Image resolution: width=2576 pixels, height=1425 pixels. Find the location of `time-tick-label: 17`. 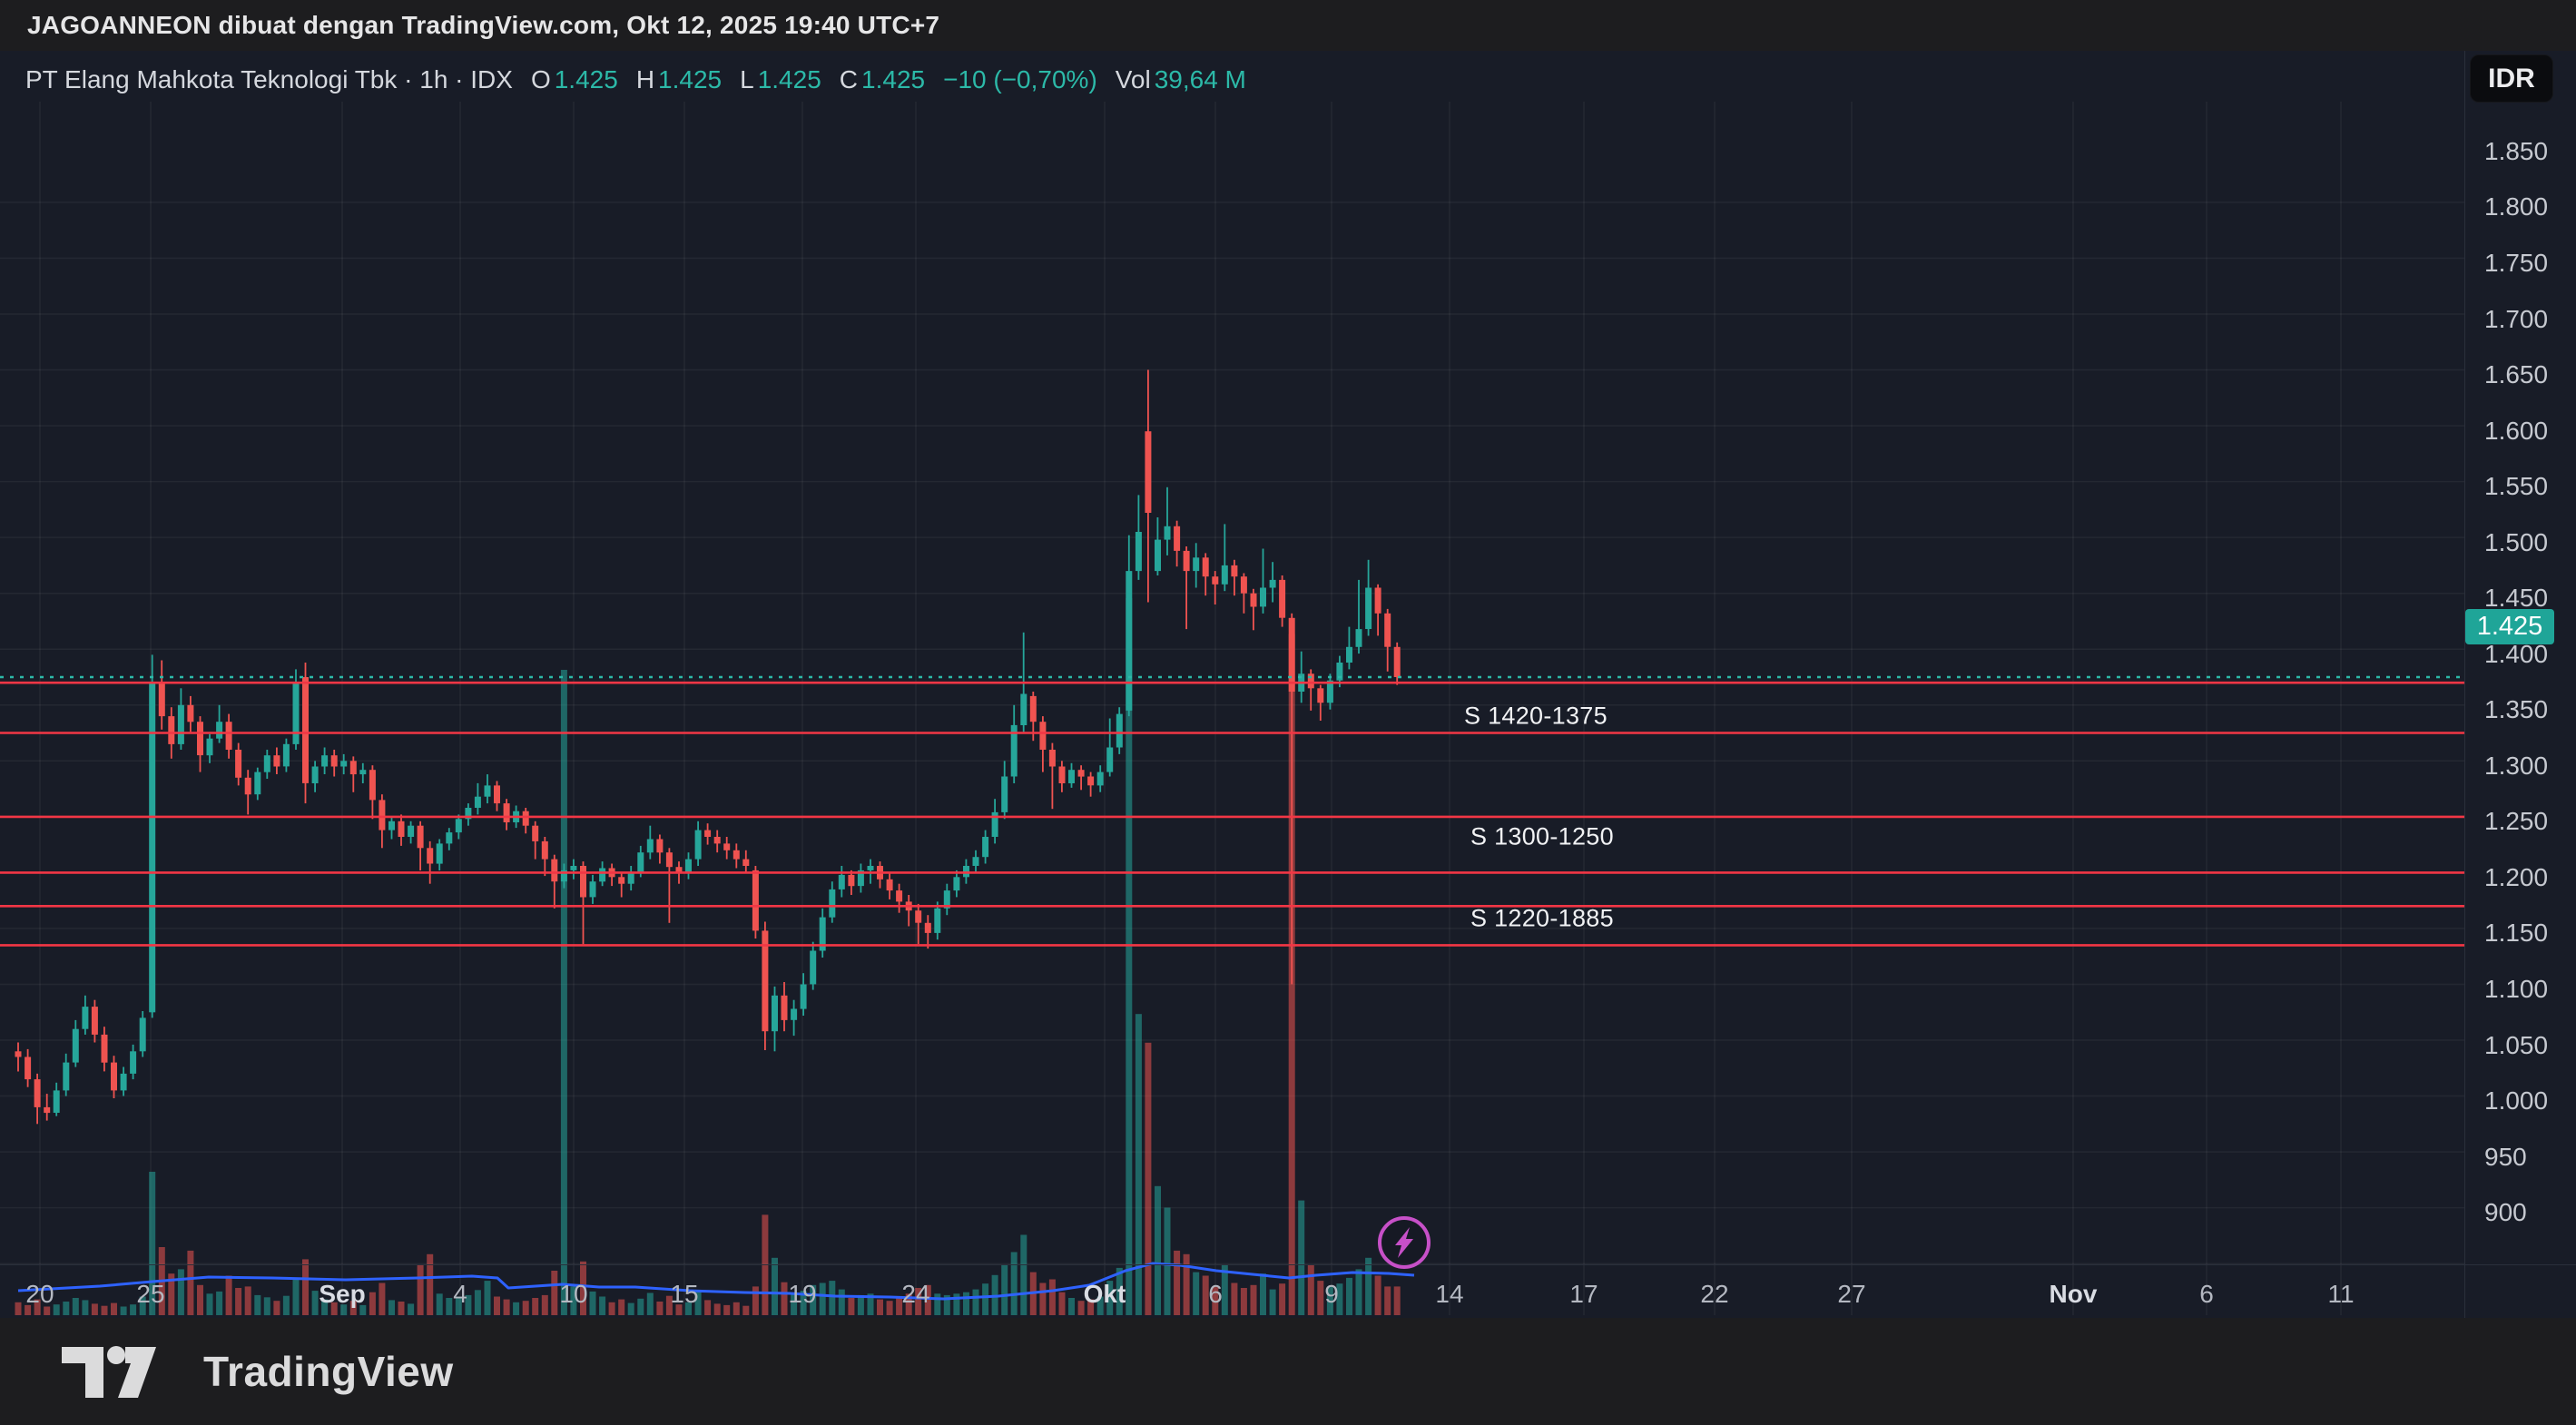

time-tick-label: 17 is located at coordinates (1583, 1294).